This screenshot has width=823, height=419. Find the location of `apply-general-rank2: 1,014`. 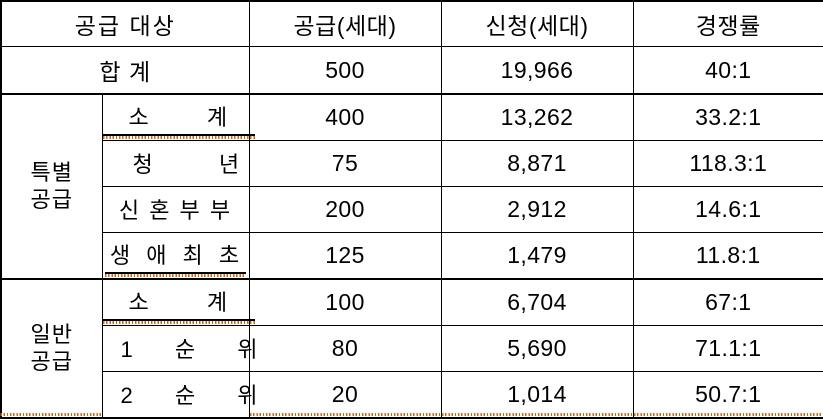

apply-general-rank2: 1,014 is located at coordinates (537, 395).